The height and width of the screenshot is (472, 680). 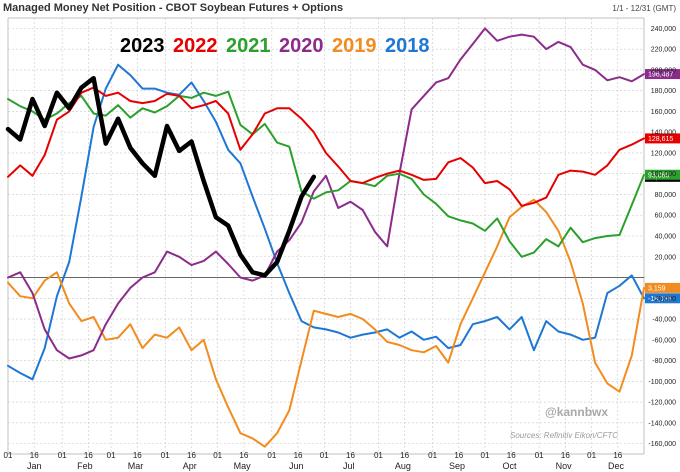 I want to click on y-tick-label: -140,000, so click(x=662, y=423).